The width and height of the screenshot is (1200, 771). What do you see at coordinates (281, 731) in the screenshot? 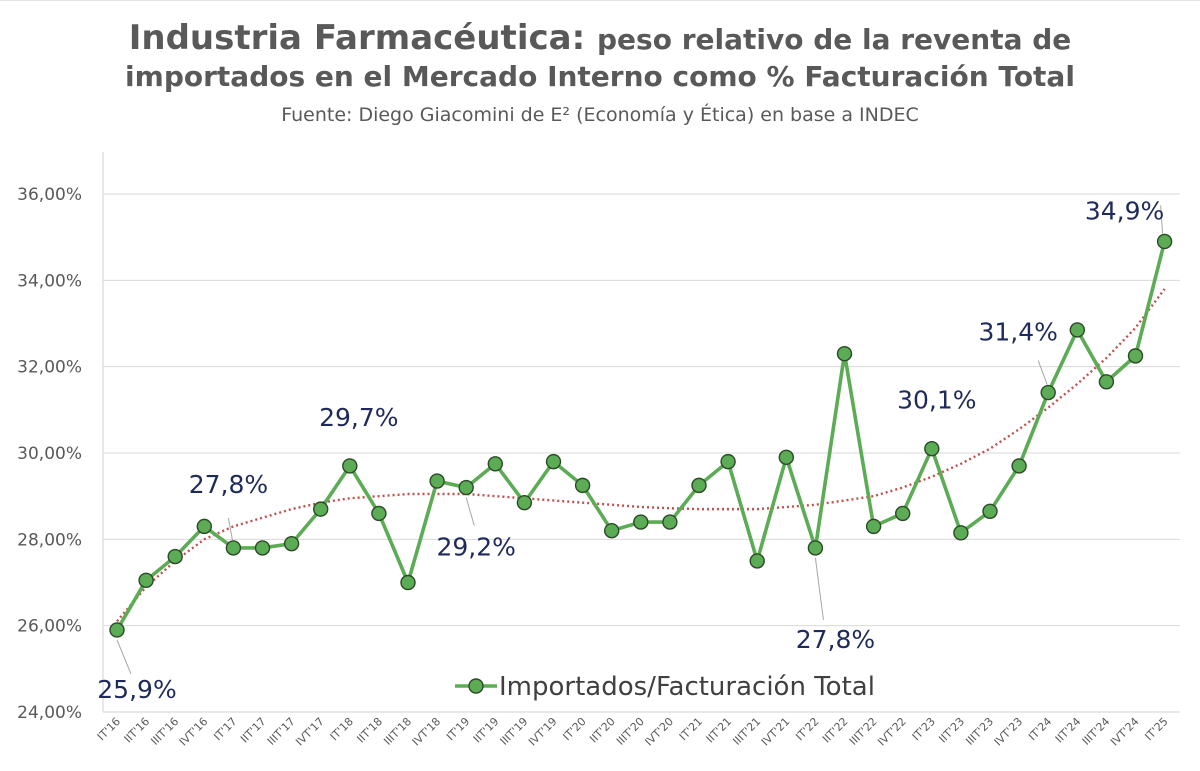
I see `x-tick-label: IIIT'17` at bounding box center [281, 731].